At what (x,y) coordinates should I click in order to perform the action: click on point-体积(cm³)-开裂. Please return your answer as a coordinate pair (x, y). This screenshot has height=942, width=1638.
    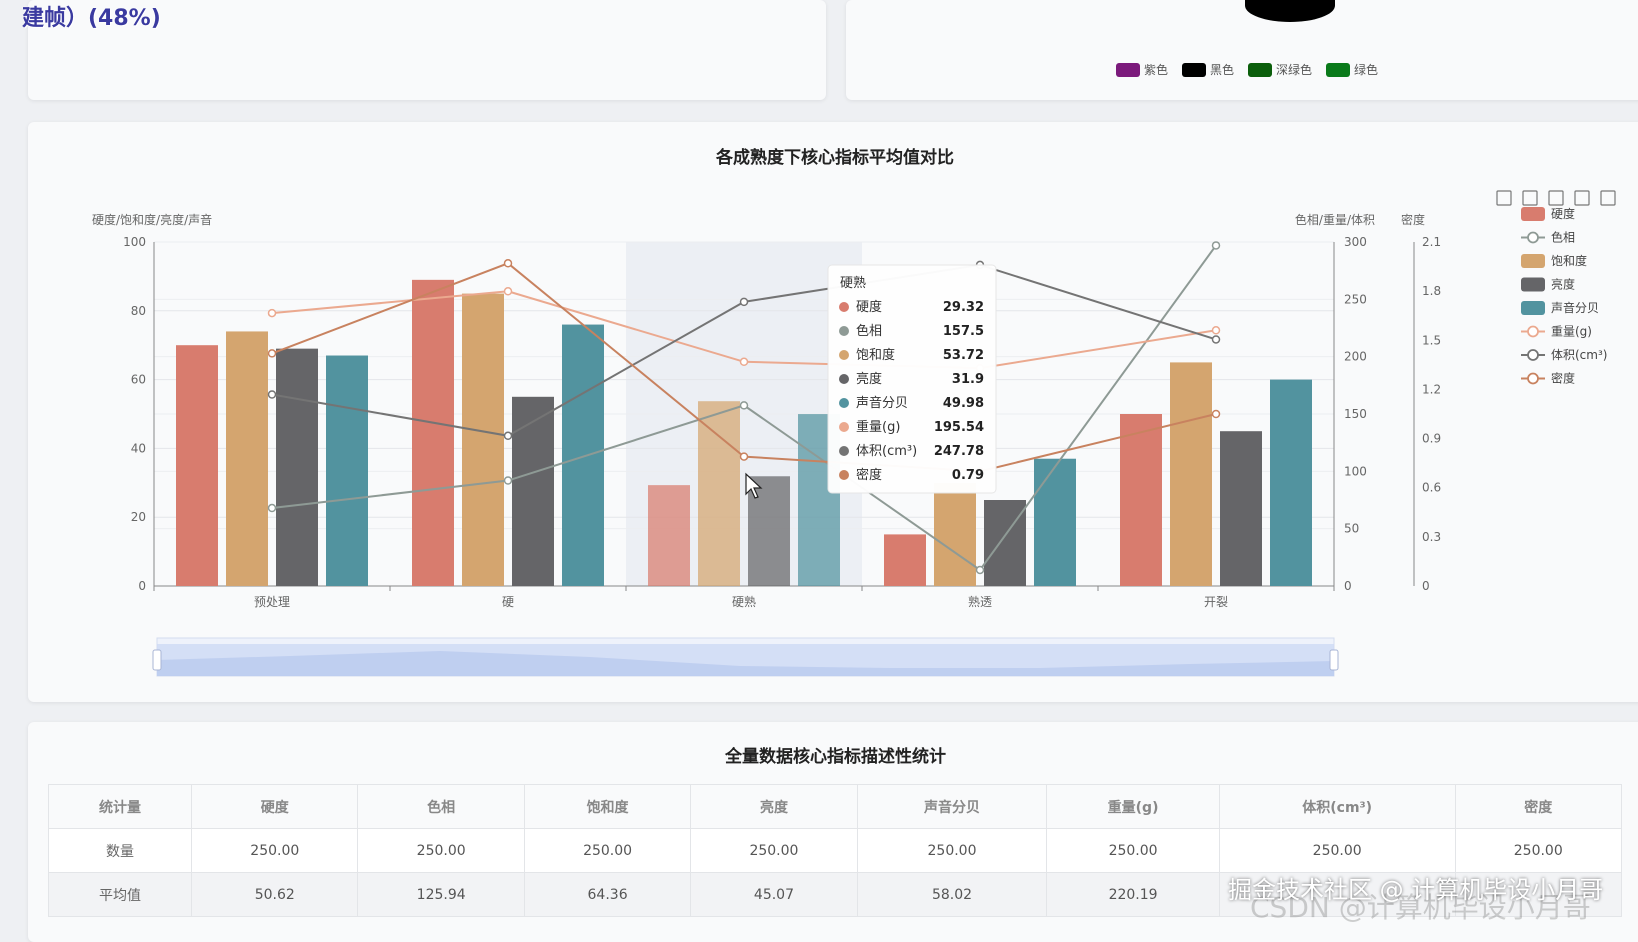
    Looking at the image, I should click on (1216, 339).